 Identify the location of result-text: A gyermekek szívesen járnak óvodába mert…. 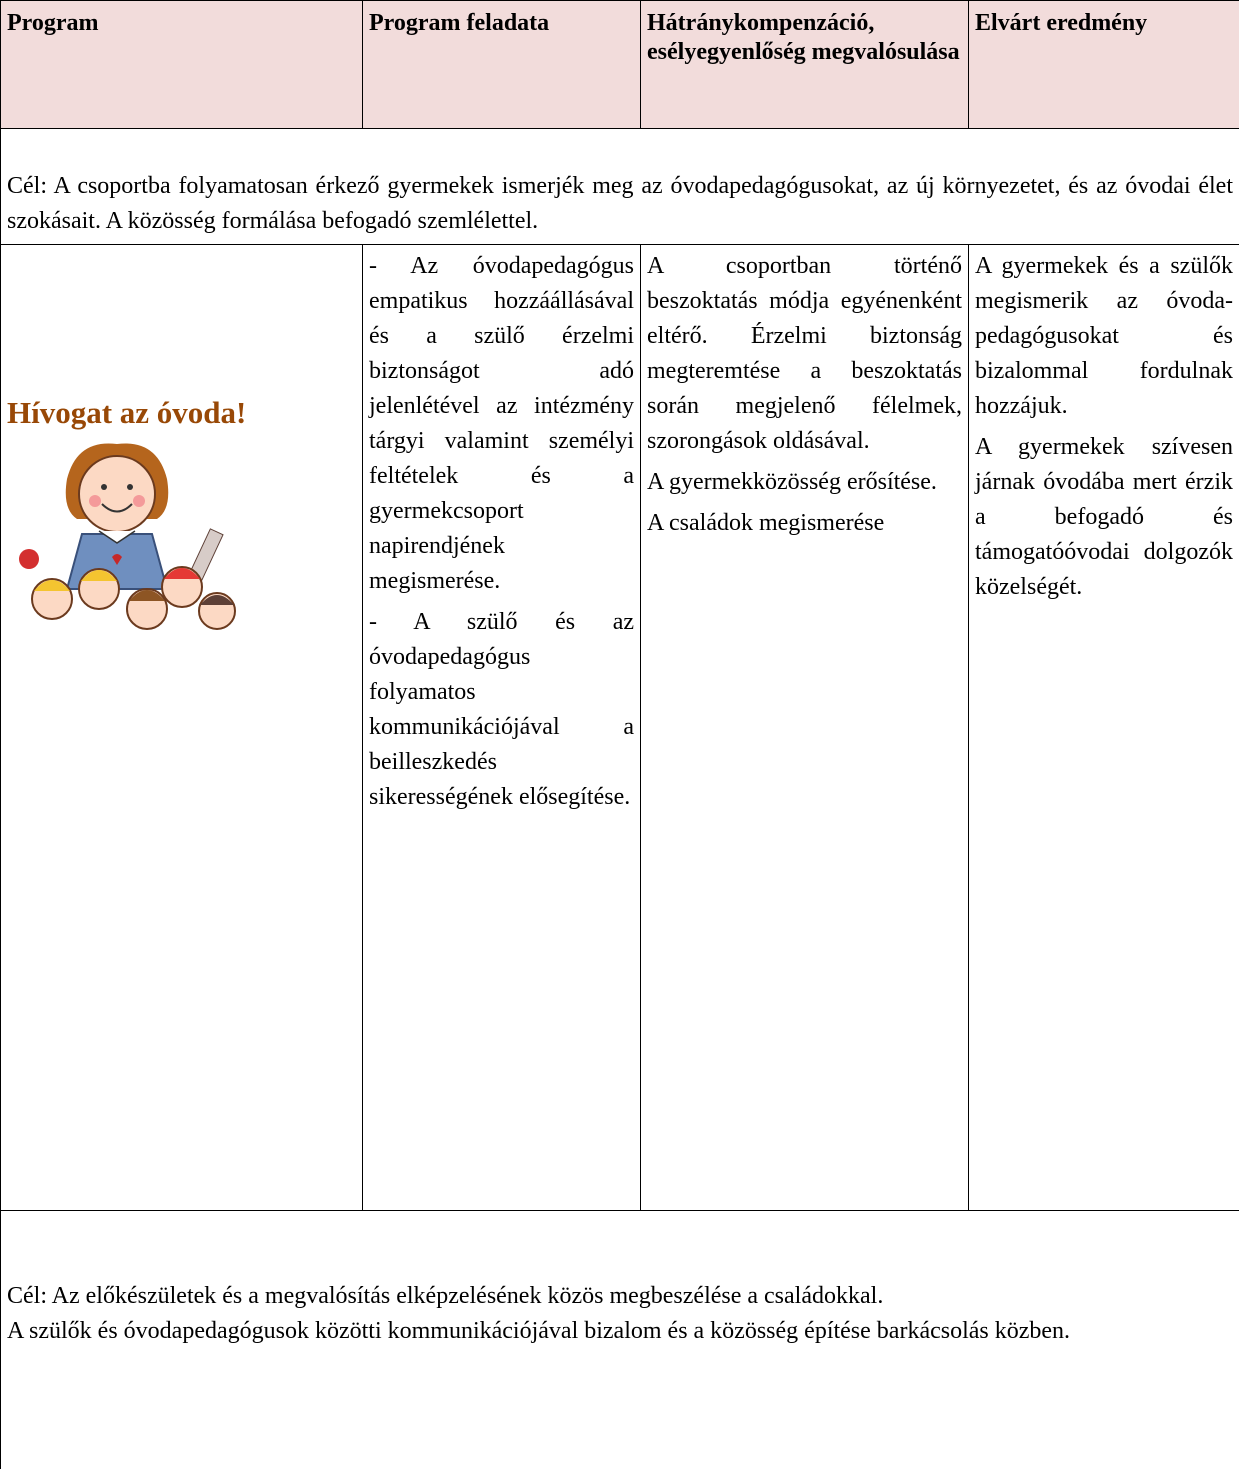
(1104, 517).